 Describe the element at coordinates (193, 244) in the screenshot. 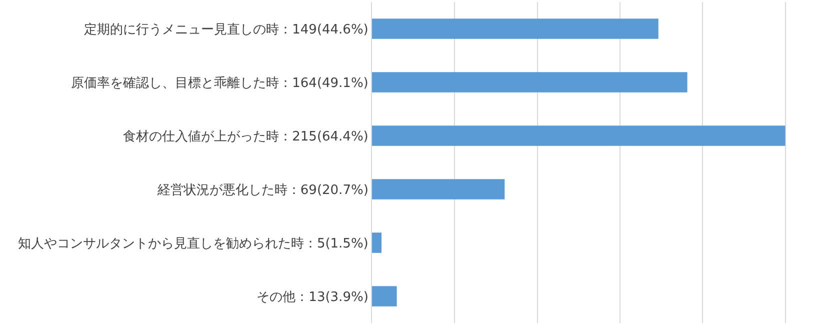

I see `y-tick-label: 知人やコンサルタントから見直しを勧められた時：5(1.5%)` at that location.